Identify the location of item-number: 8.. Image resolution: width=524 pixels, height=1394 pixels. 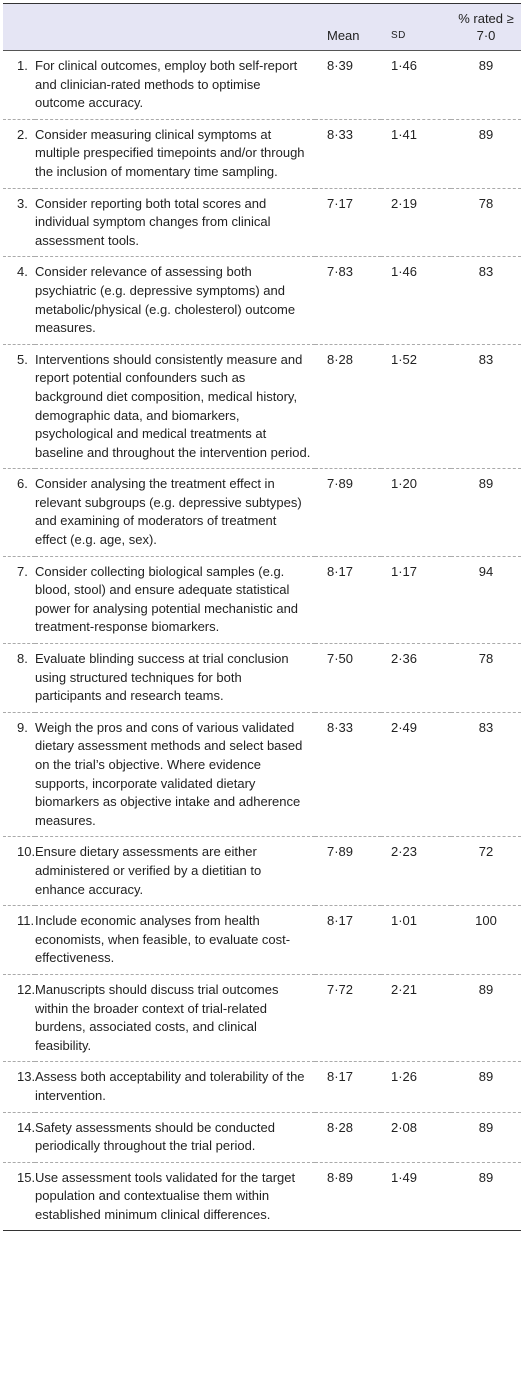
(22, 659).